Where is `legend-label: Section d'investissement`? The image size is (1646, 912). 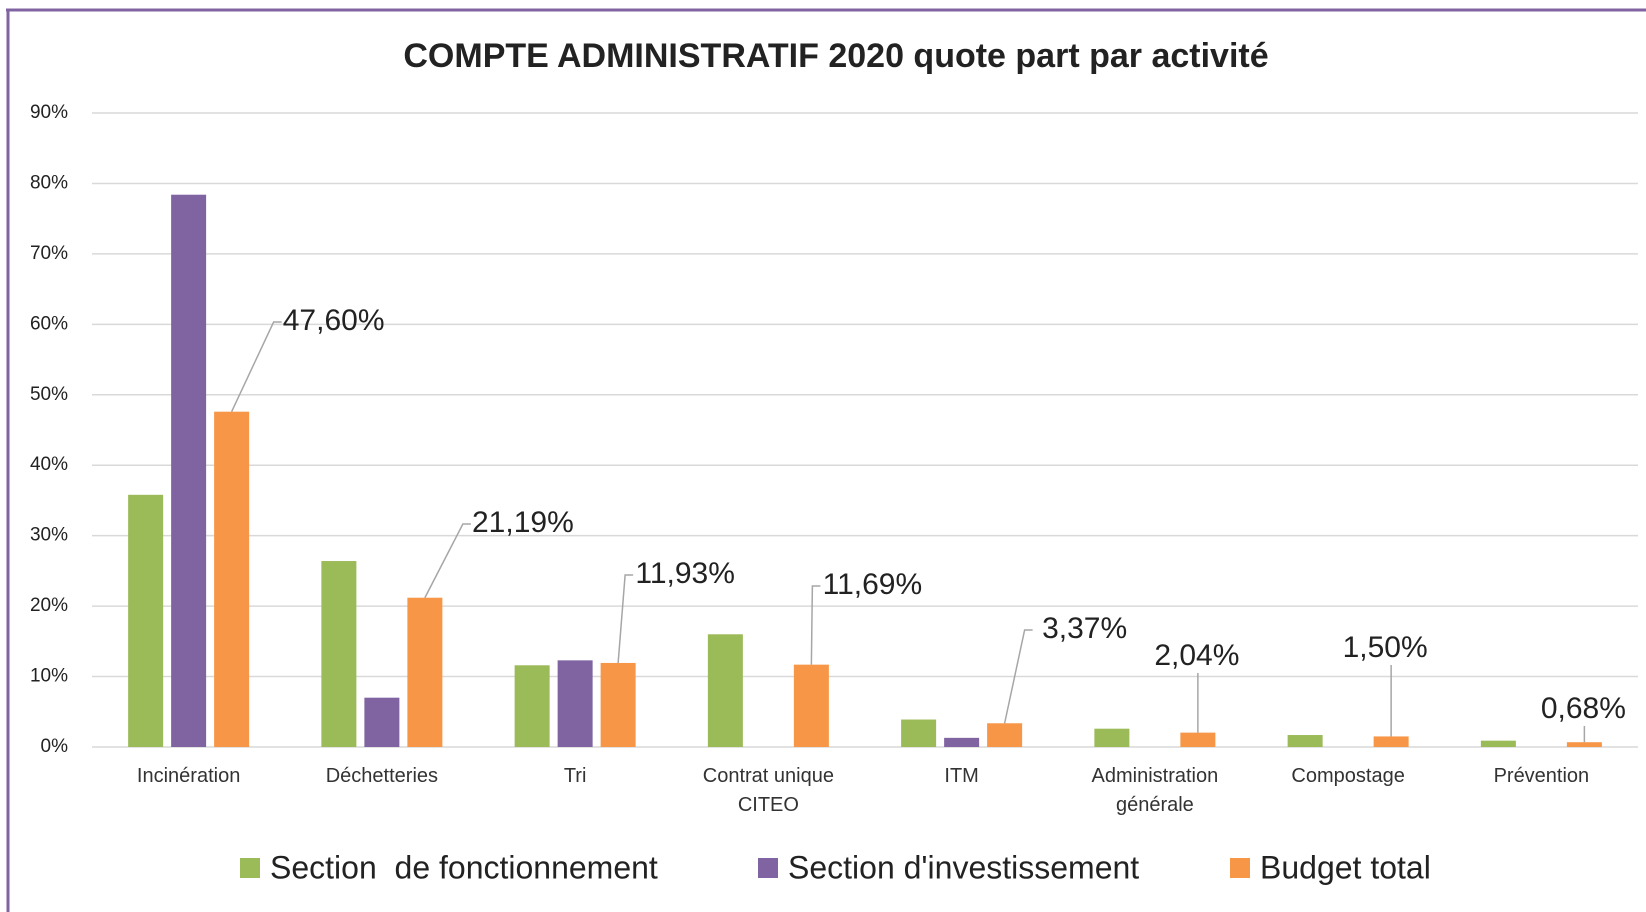
legend-label: Section d'investissement is located at coordinates (963, 867).